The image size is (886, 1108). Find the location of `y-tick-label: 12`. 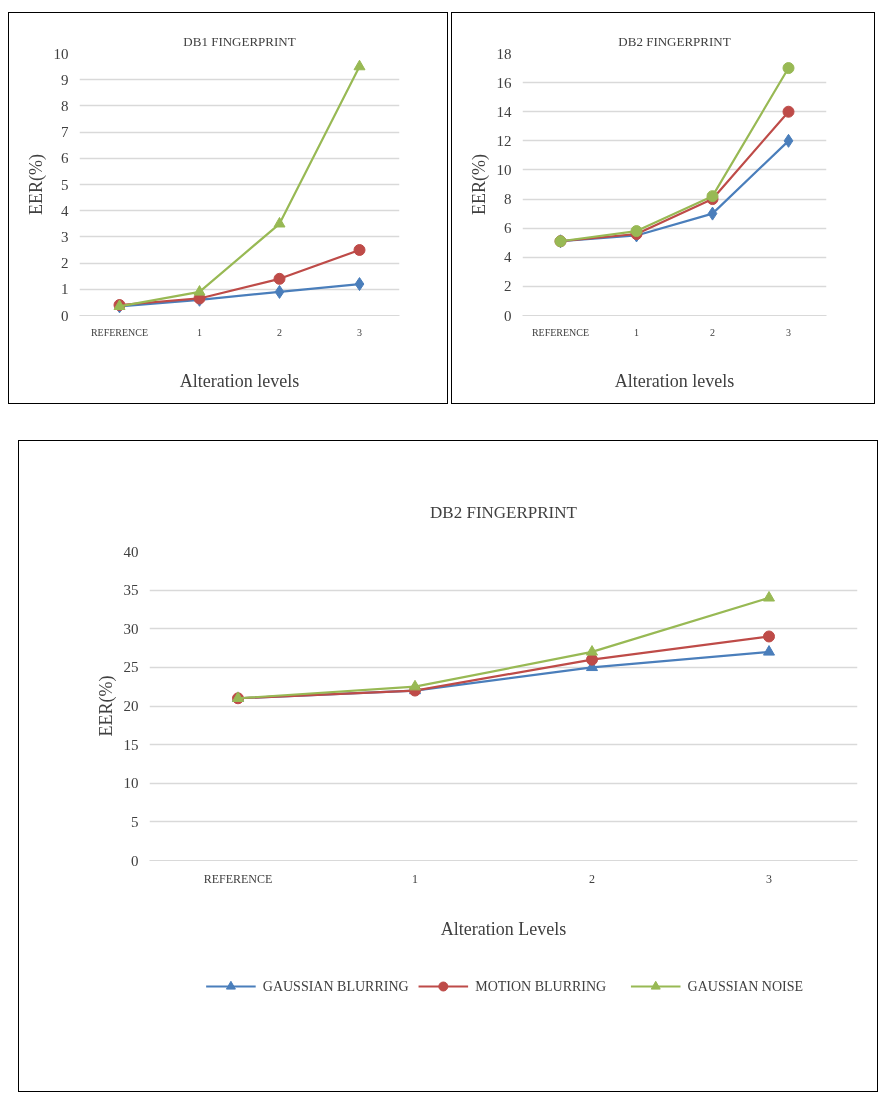

y-tick-label: 12 is located at coordinates (504, 140).